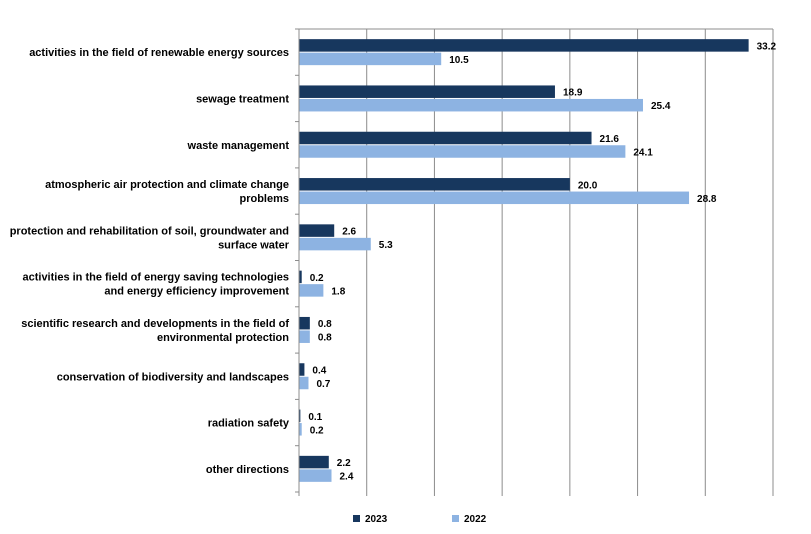 The width and height of the screenshot is (811, 534). What do you see at coordinates (317, 430) in the screenshot?
I see `data-label-2022: 0.2` at bounding box center [317, 430].